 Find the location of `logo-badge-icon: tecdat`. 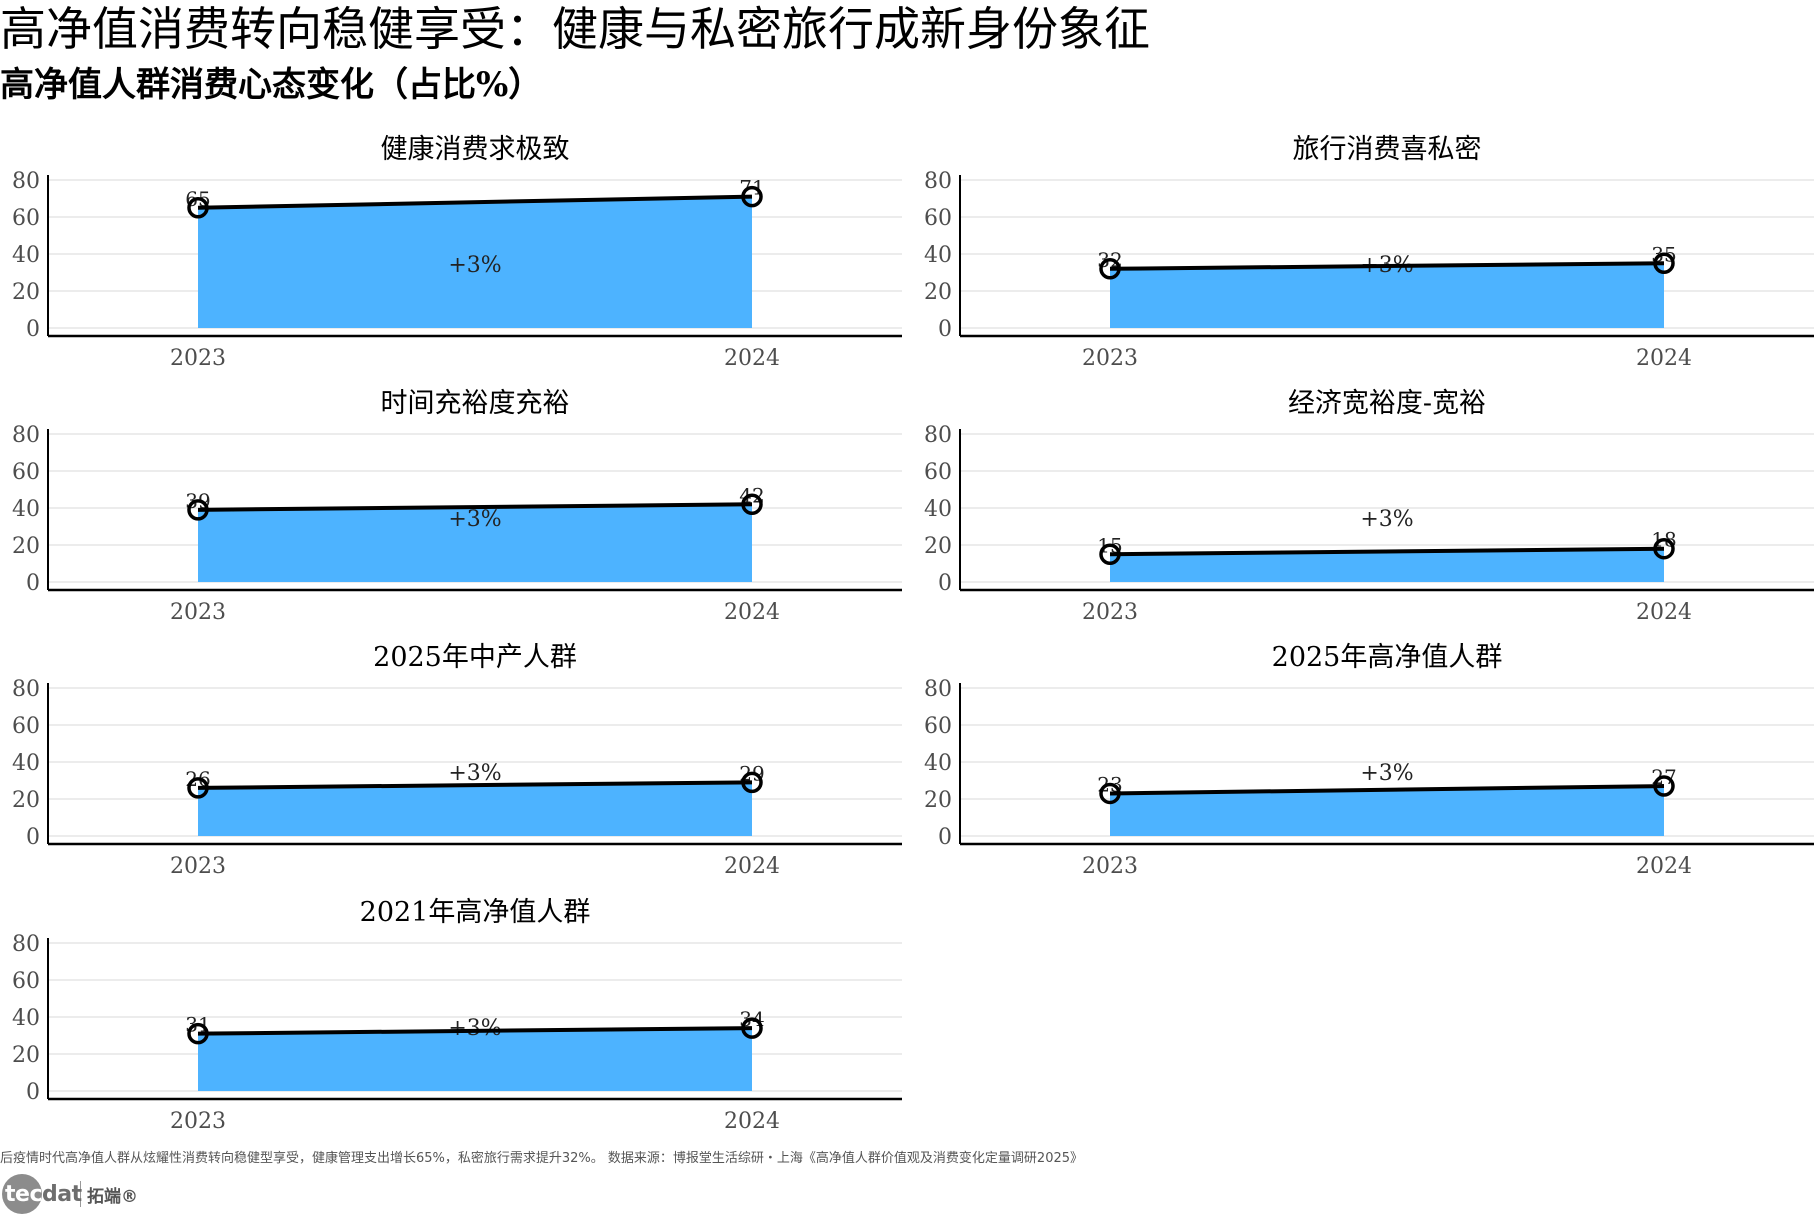

logo-badge-icon: tecdat is located at coordinates (42, 1194).